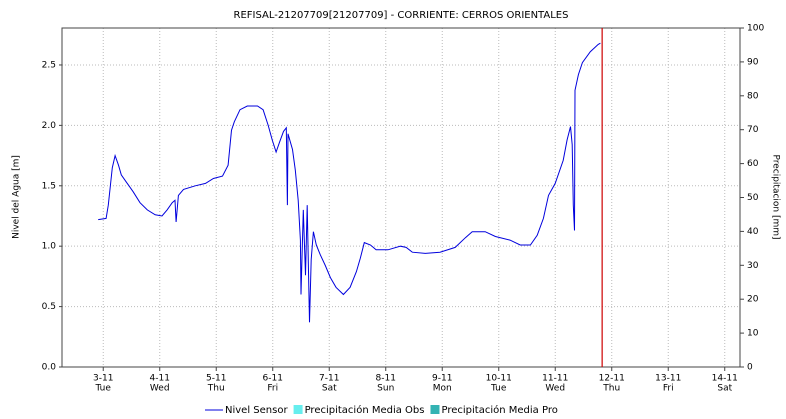  I want to click on x-tick-label: 14-11, so click(725, 379).